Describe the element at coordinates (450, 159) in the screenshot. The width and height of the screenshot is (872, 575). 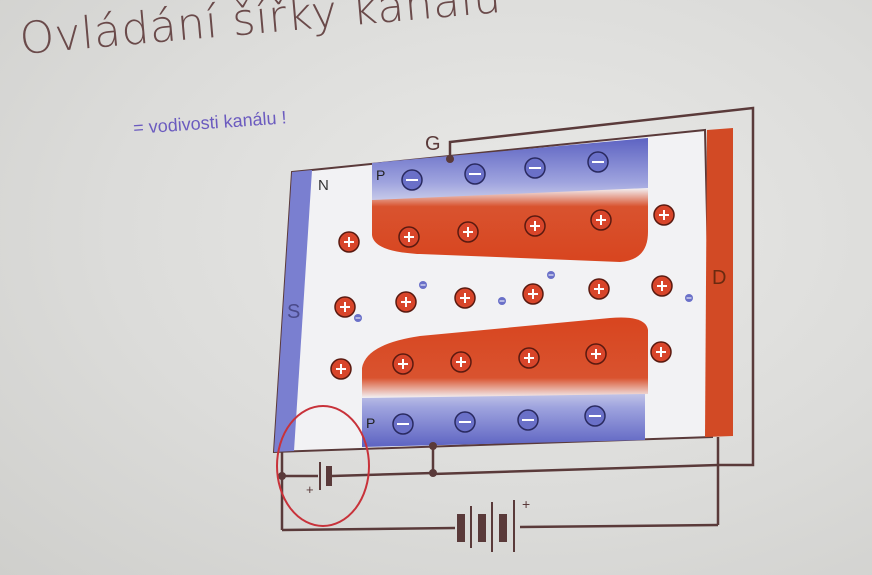
I see `gate-node` at that location.